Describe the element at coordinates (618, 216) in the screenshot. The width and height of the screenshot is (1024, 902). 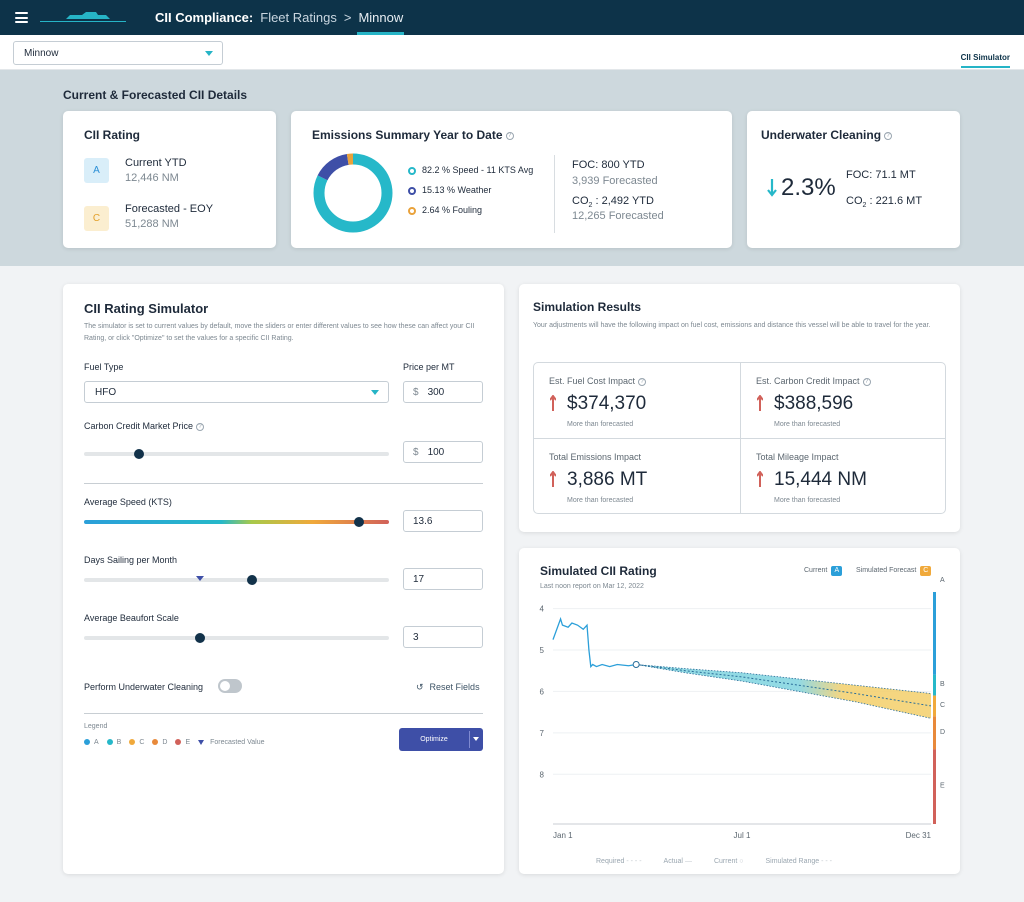
I see `co2-forecast: 12,265 Forecasted` at that location.